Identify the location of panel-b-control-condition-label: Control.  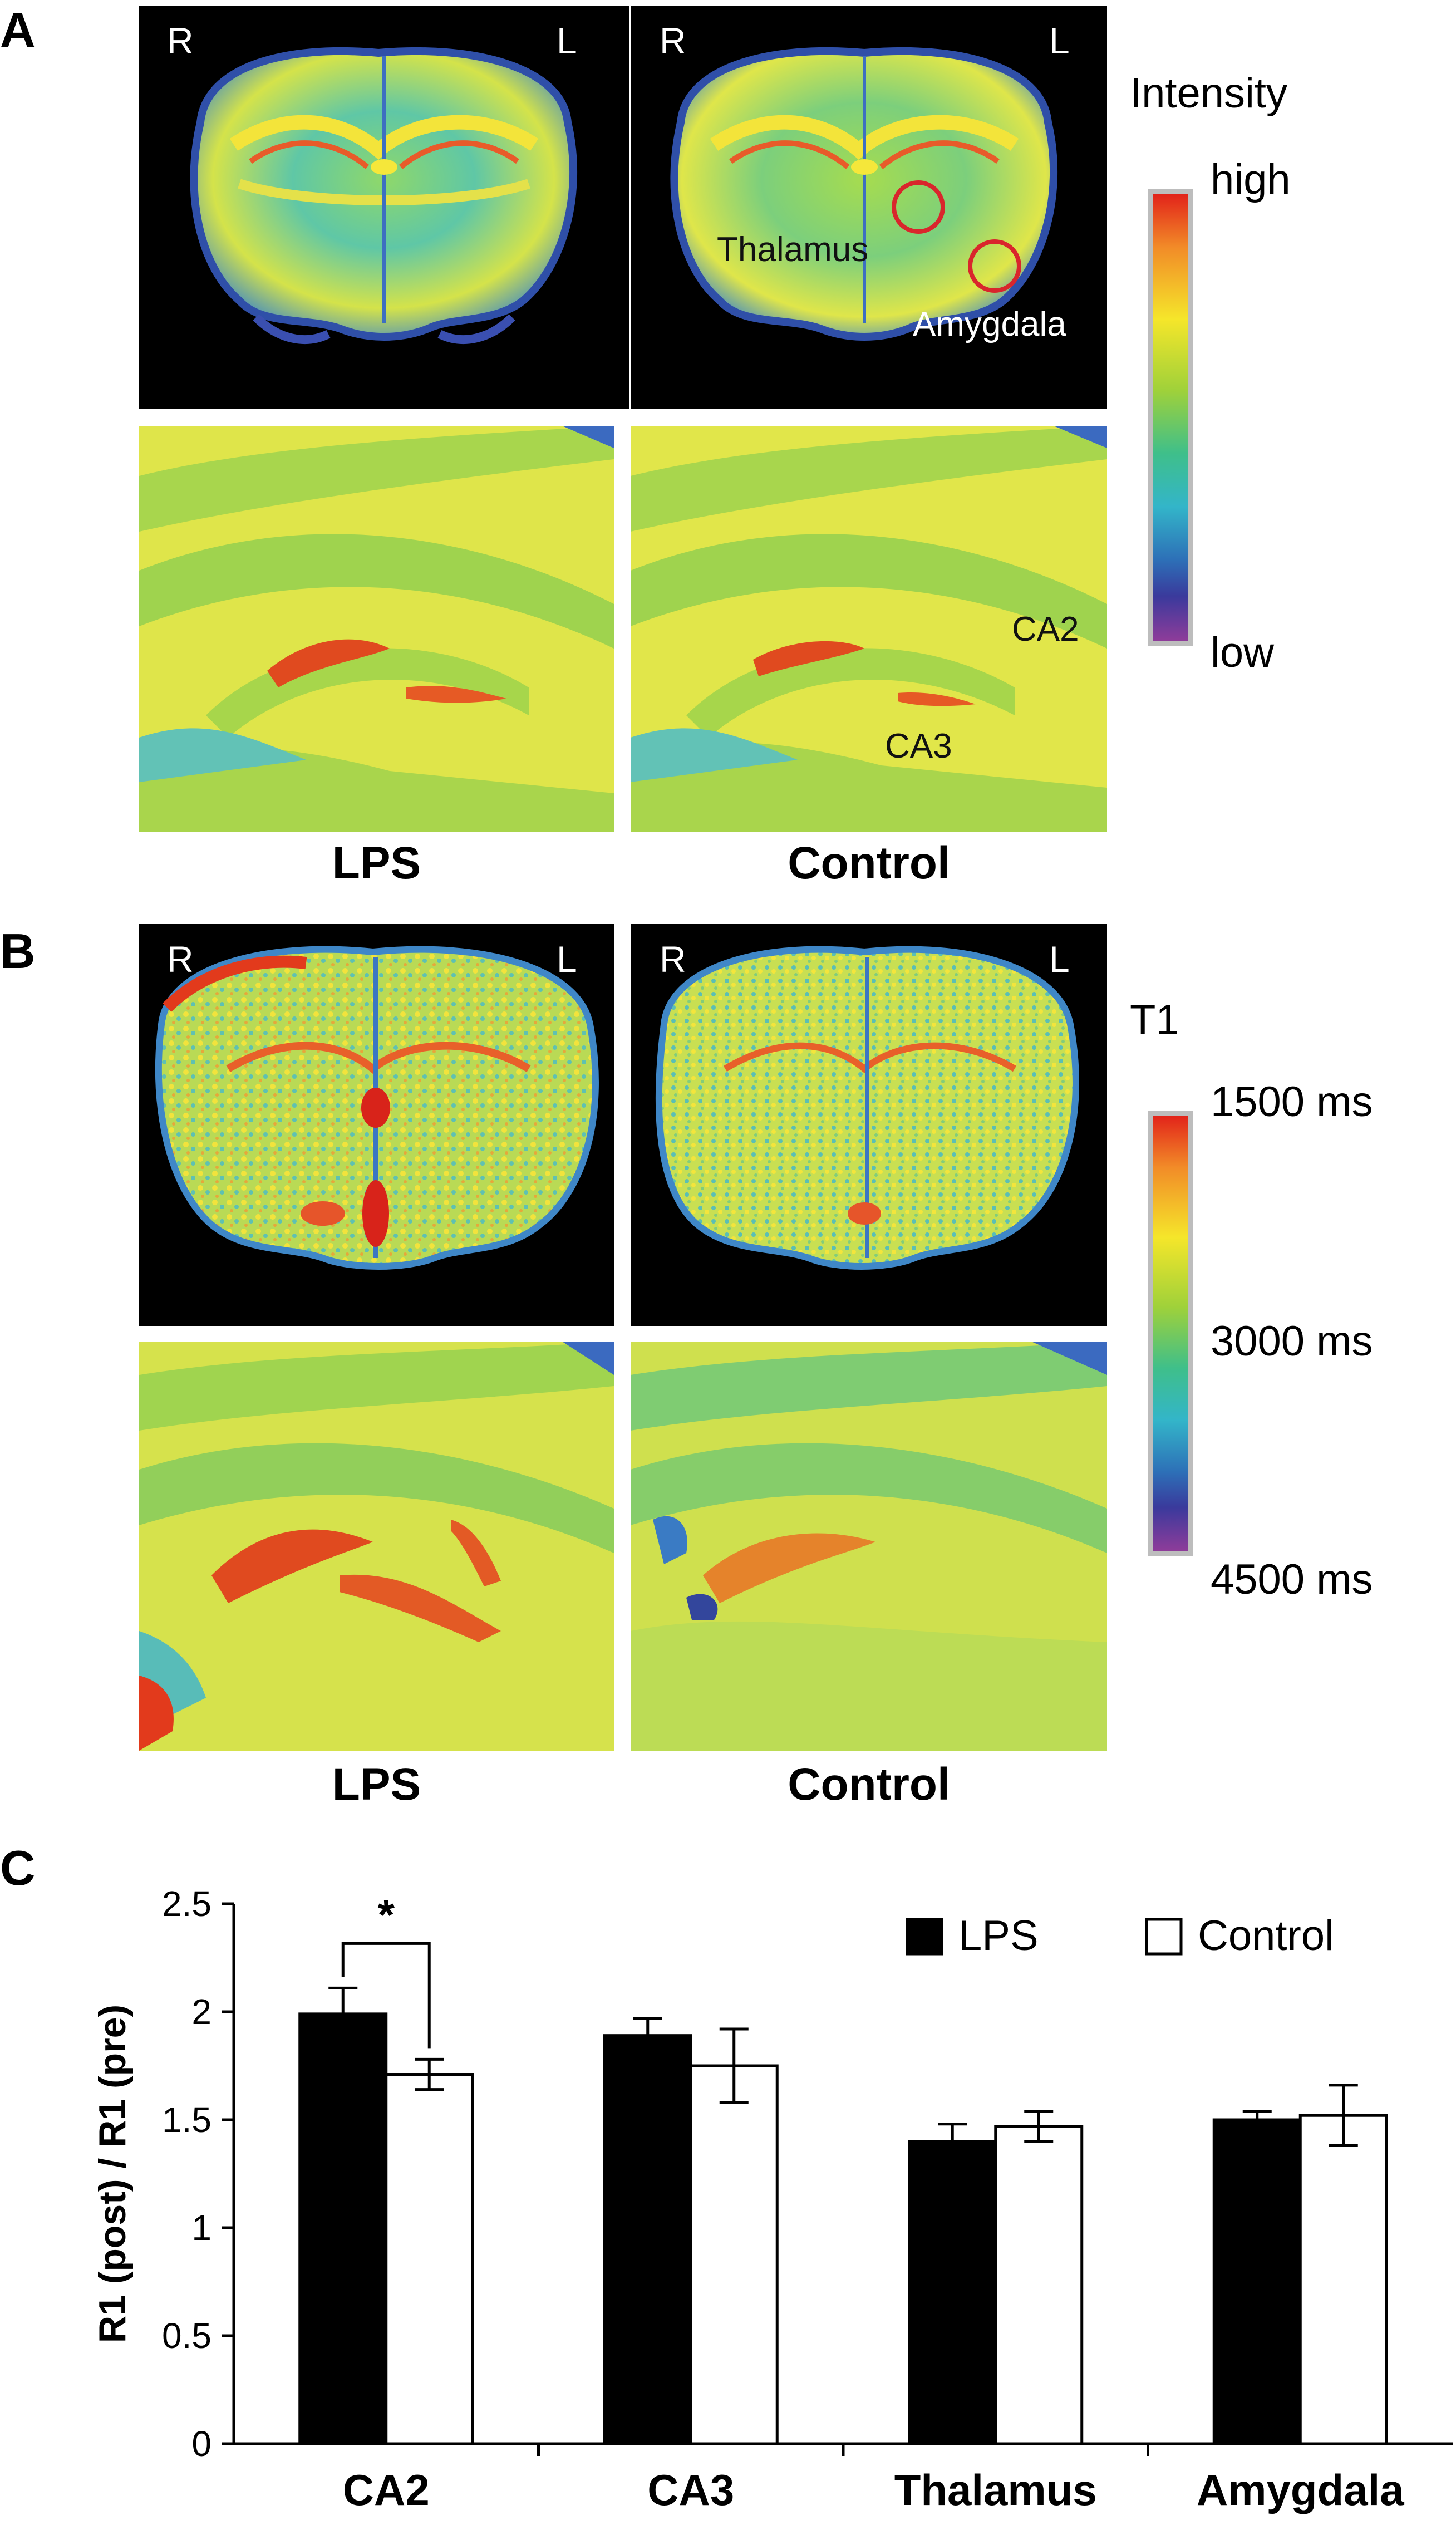
(869, 1785).